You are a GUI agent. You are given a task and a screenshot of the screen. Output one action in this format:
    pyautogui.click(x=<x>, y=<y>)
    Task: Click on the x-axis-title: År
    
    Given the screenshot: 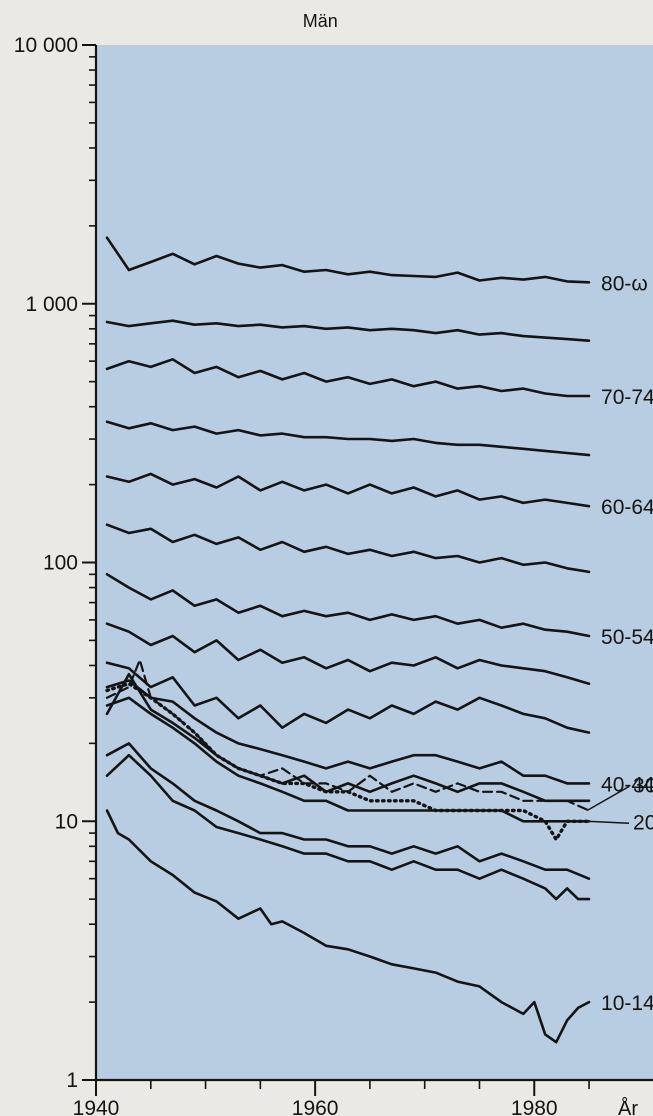 What is the action you would take?
    pyautogui.click(x=628, y=1106)
    